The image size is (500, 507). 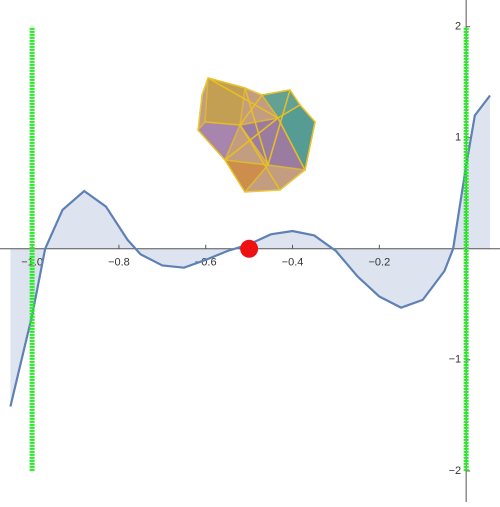 What do you see at coordinates (455, 471) in the screenshot?
I see `y-tick-label: −2` at bounding box center [455, 471].